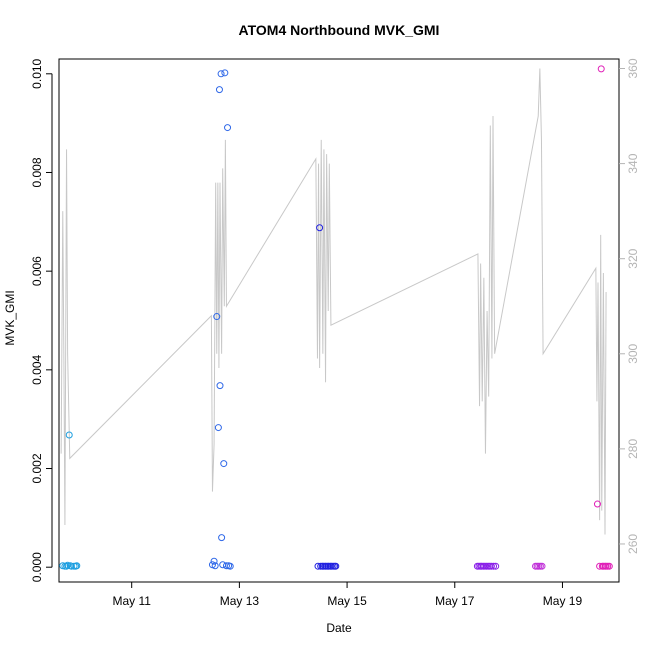 This screenshot has height=650, width=650. Describe the element at coordinates (37, 73) in the screenshot. I see `y-tick-label-5: 0.010` at that location.